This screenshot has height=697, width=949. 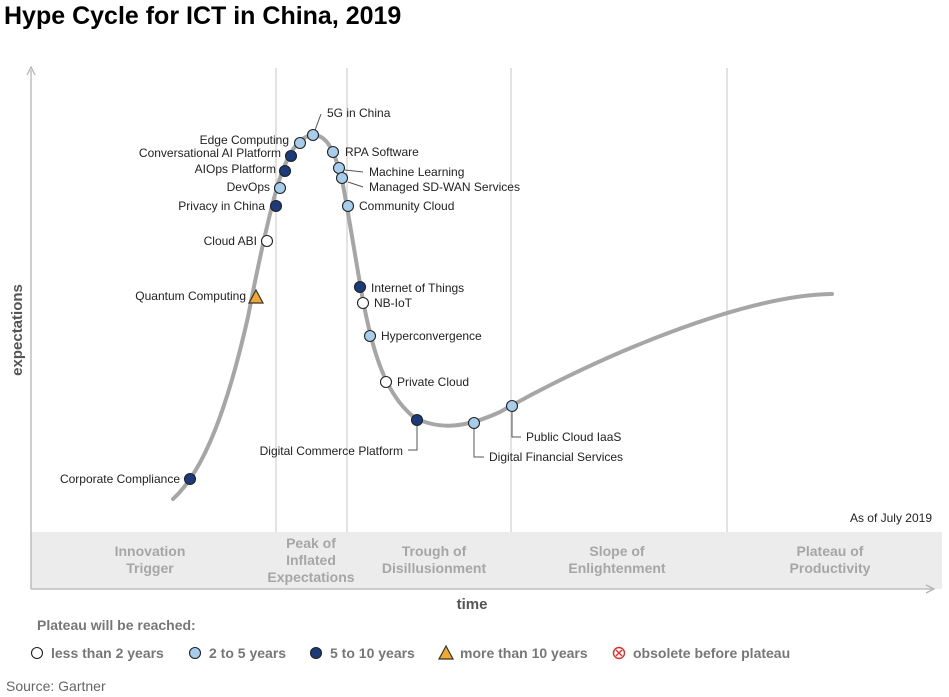 What do you see at coordinates (17, 330) in the screenshot?
I see `y-axis-label: expectations` at bounding box center [17, 330].